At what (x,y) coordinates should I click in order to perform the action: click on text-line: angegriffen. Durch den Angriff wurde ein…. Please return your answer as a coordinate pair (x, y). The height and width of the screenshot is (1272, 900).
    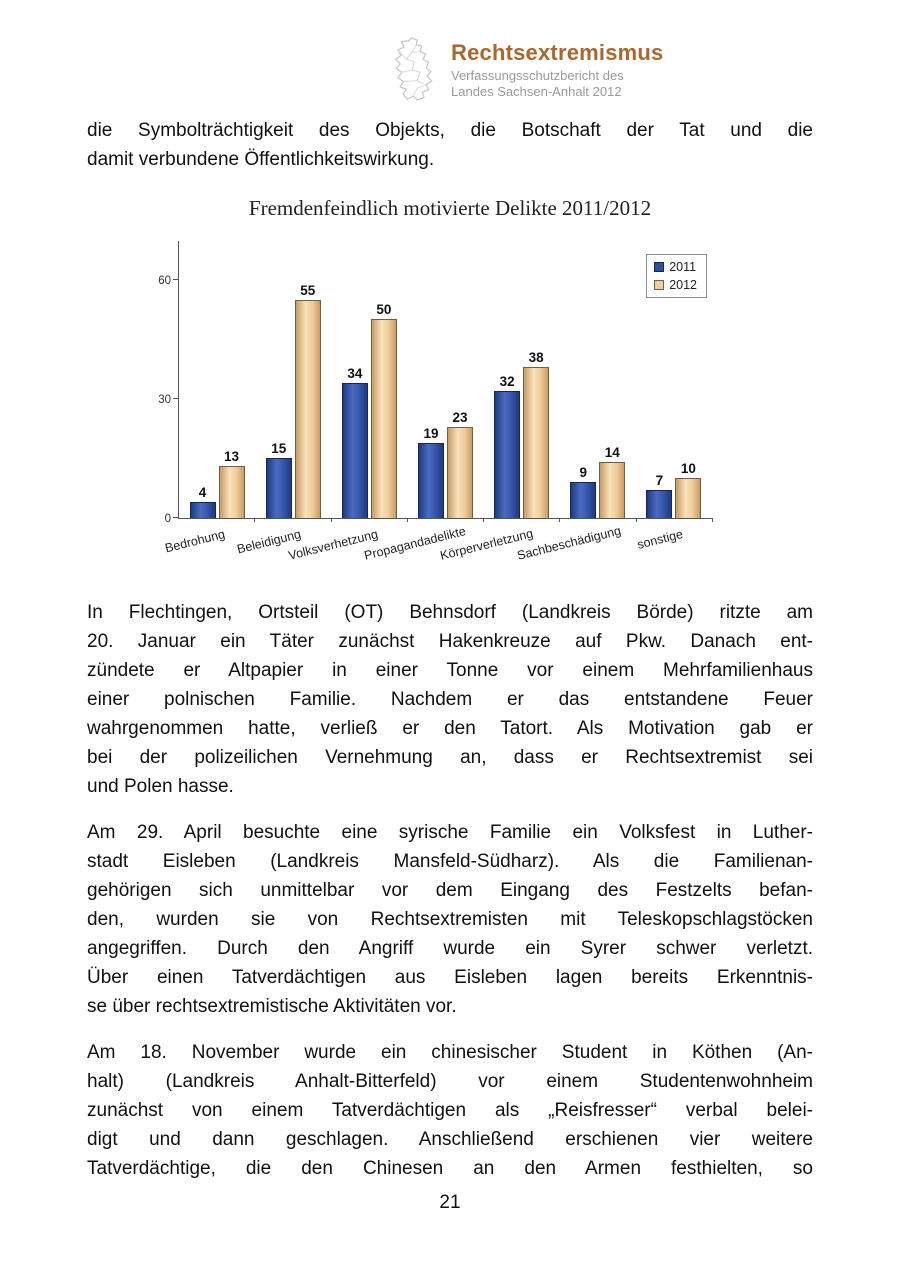
    Looking at the image, I should click on (450, 948).